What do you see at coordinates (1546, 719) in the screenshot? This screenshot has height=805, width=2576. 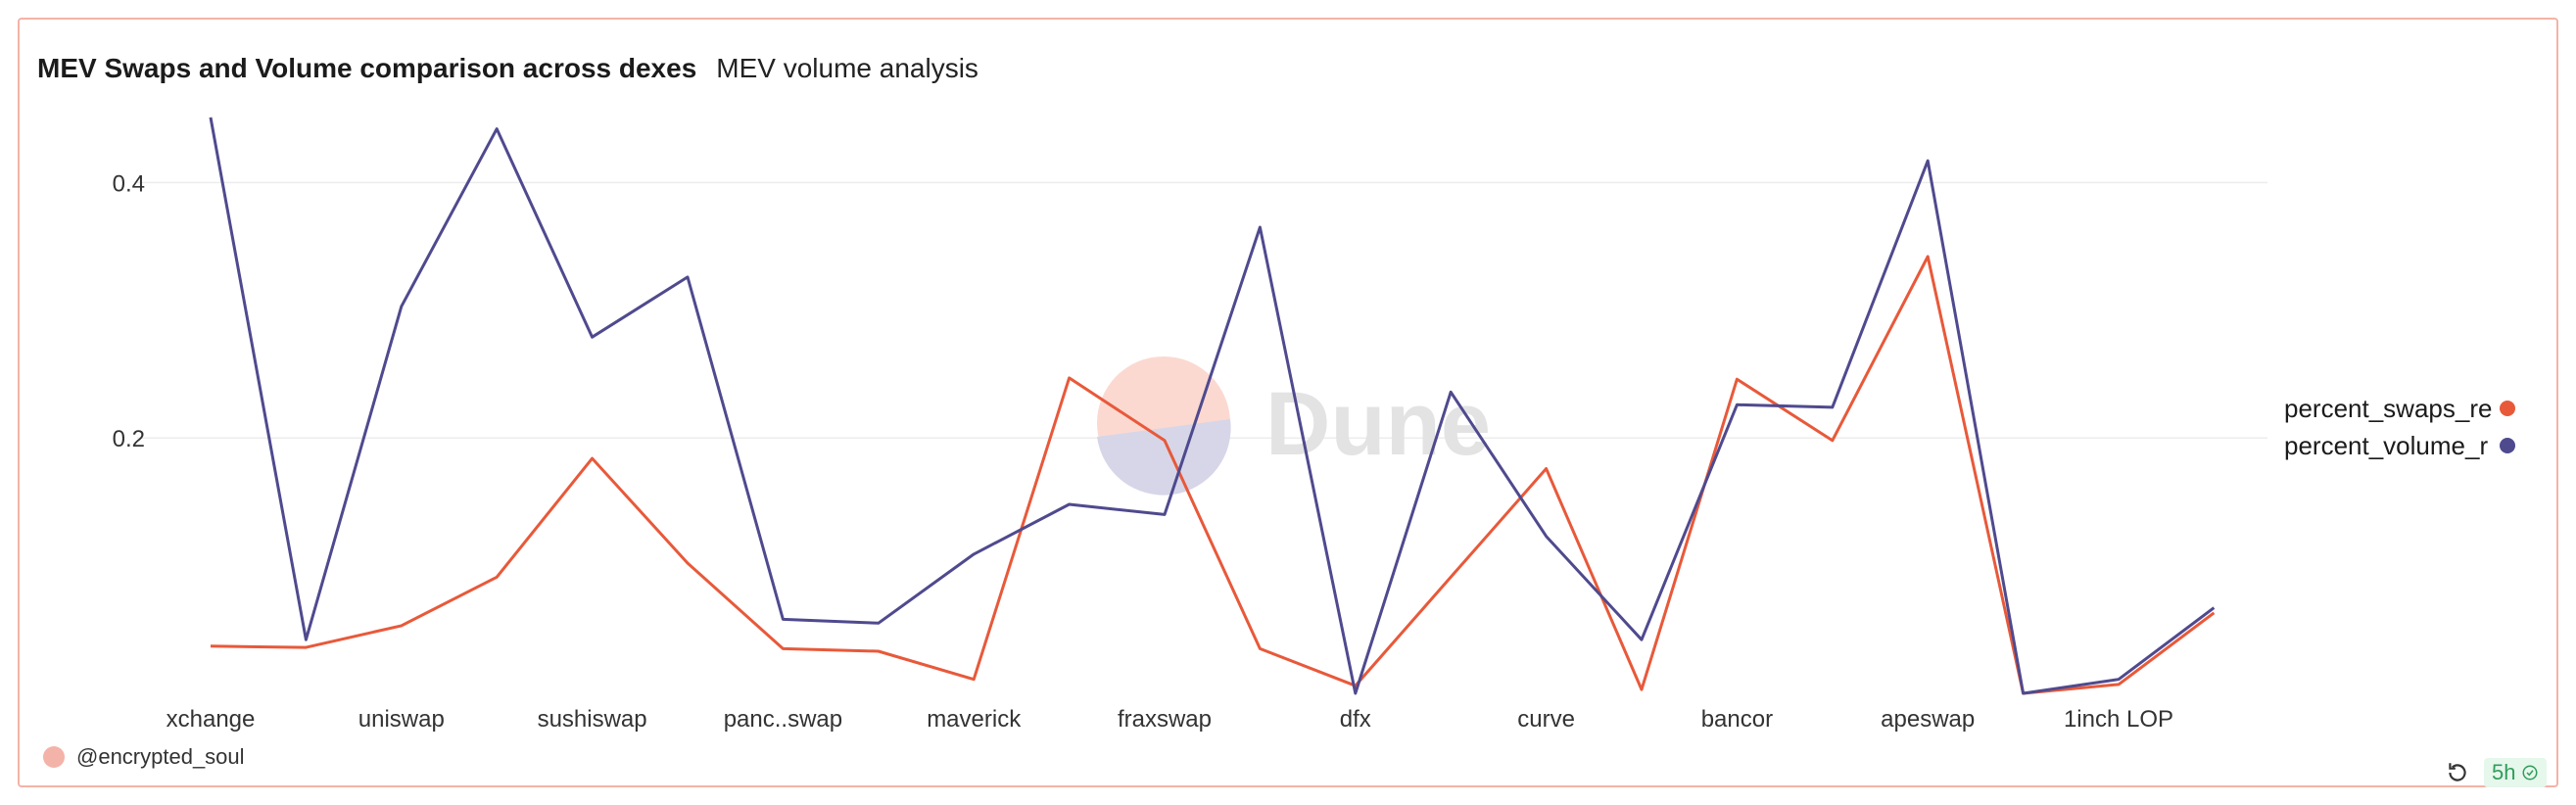 I see `x-tick-label: curve` at bounding box center [1546, 719].